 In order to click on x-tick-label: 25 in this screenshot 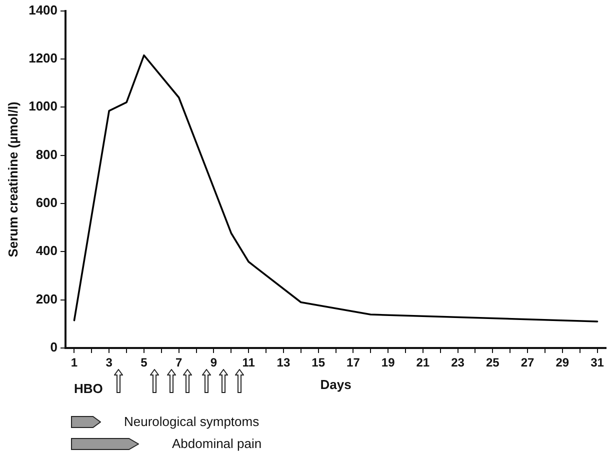, I will do `click(493, 363)`.